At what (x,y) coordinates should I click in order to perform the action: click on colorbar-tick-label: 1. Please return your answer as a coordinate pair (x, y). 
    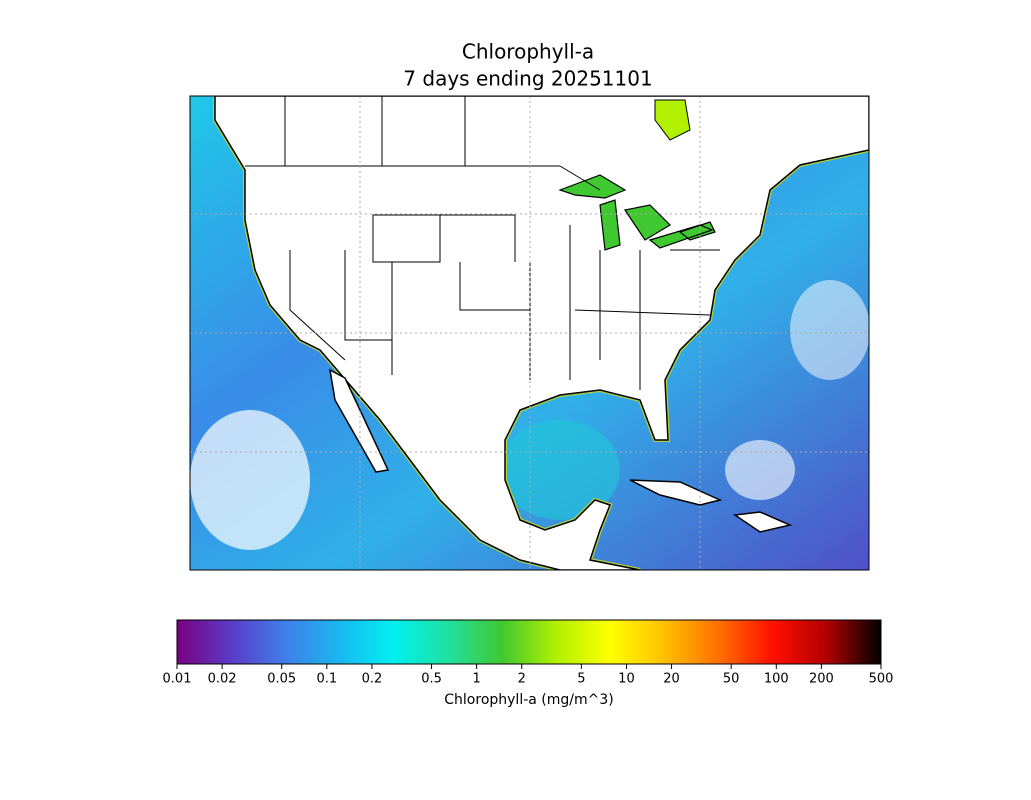
    Looking at the image, I should click on (476, 679).